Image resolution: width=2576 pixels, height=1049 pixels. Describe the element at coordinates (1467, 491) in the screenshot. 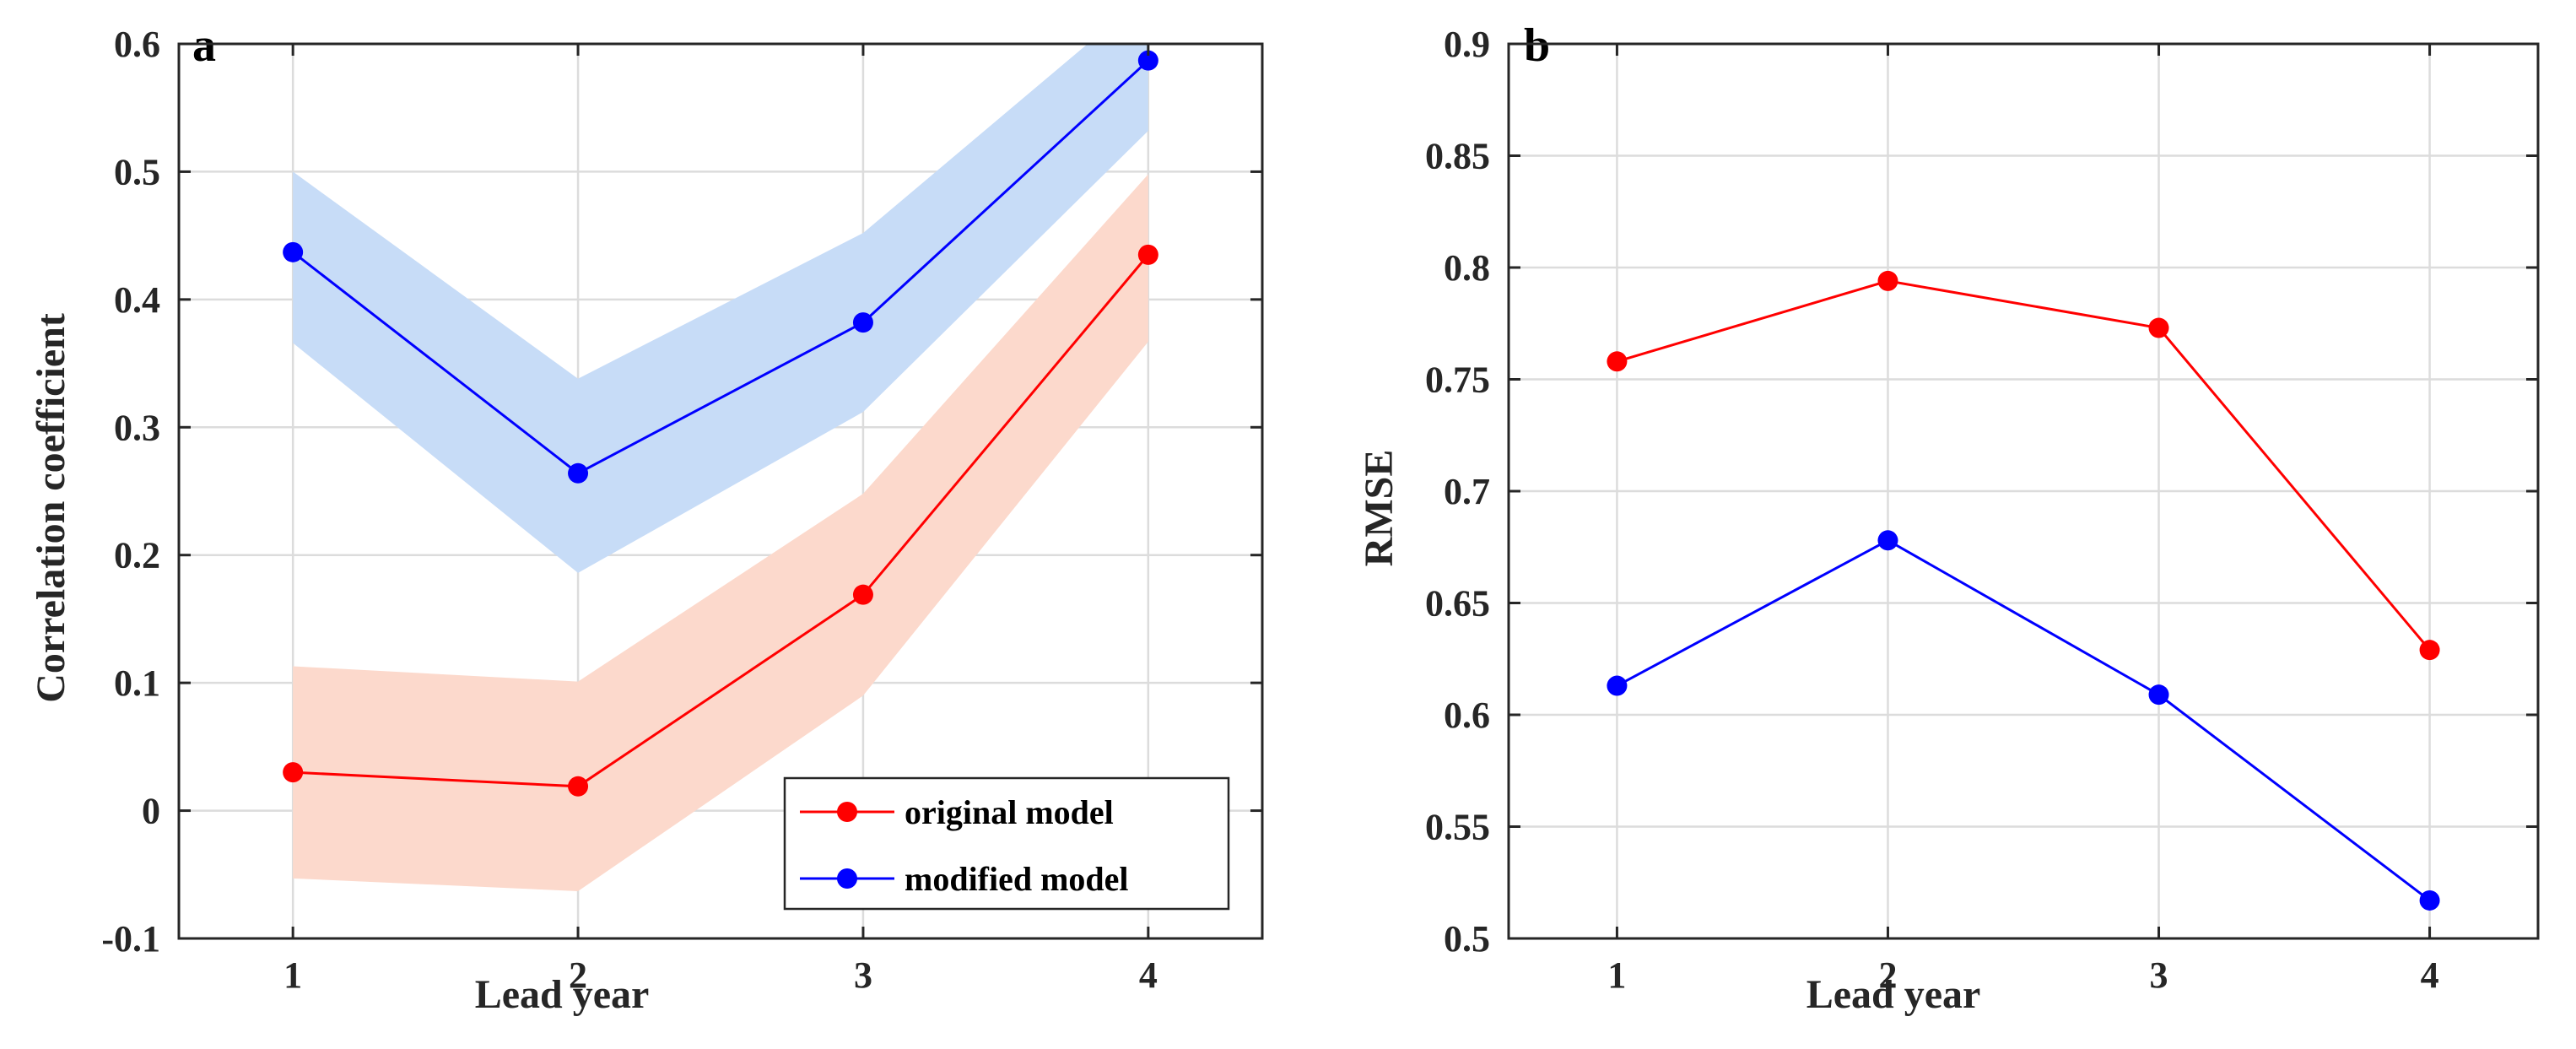

I see `y-tick-label: 0.7` at that location.